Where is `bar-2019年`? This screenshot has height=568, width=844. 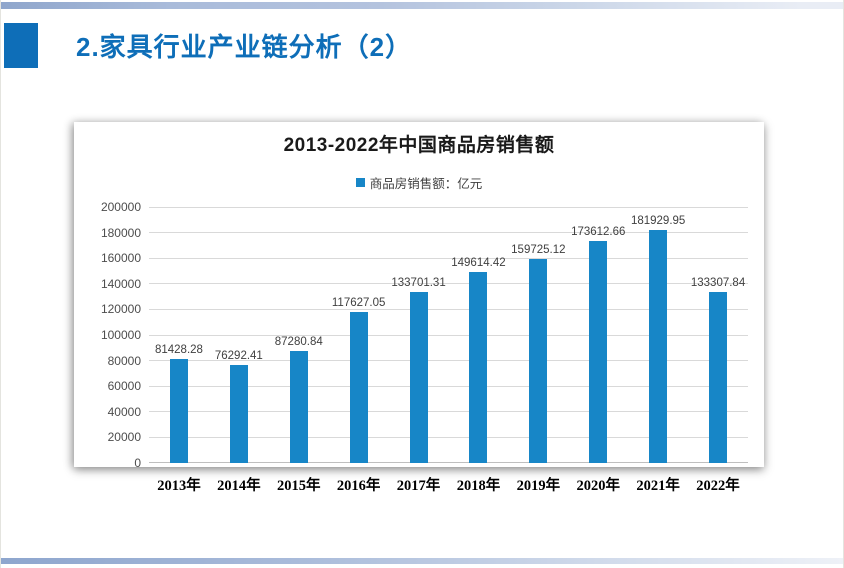
bar-2019年 is located at coordinates (538, 360).